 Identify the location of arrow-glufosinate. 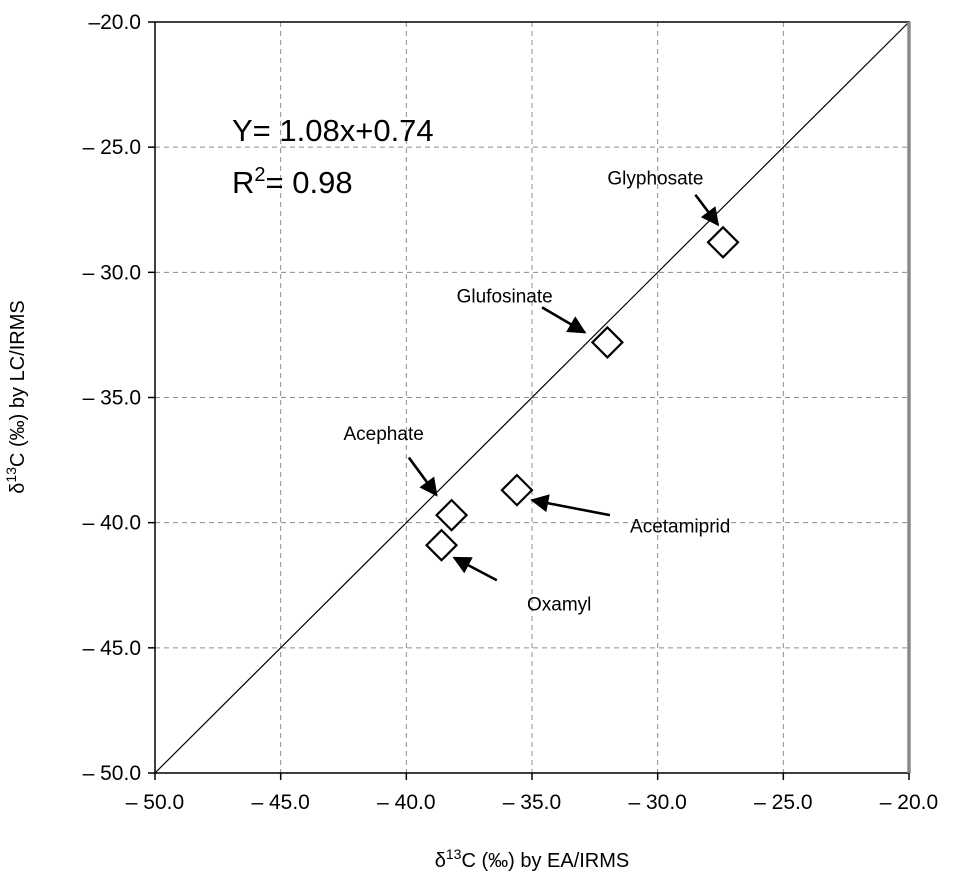
(564, 320).